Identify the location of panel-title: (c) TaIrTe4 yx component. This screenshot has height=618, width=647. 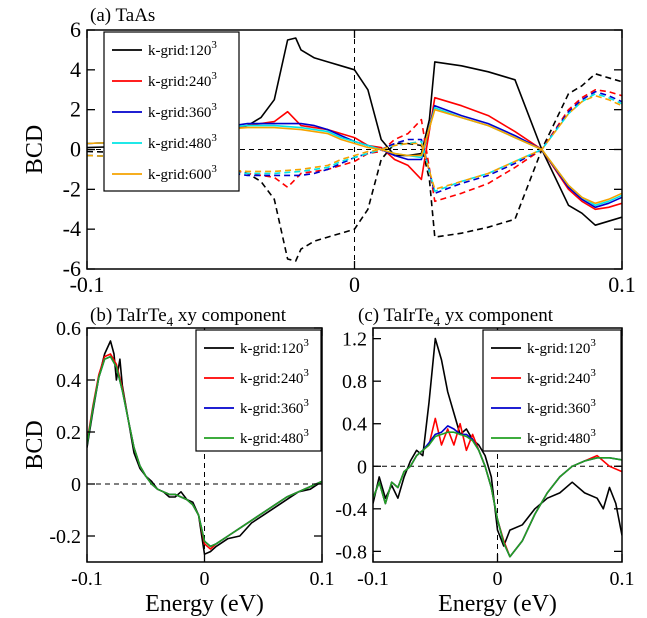
(456, 317).